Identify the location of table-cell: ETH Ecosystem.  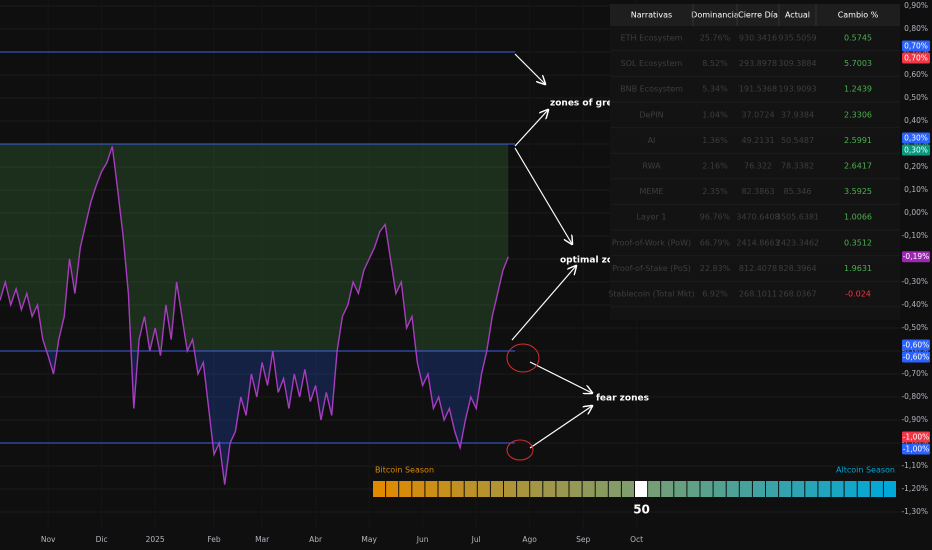
(652, 38).